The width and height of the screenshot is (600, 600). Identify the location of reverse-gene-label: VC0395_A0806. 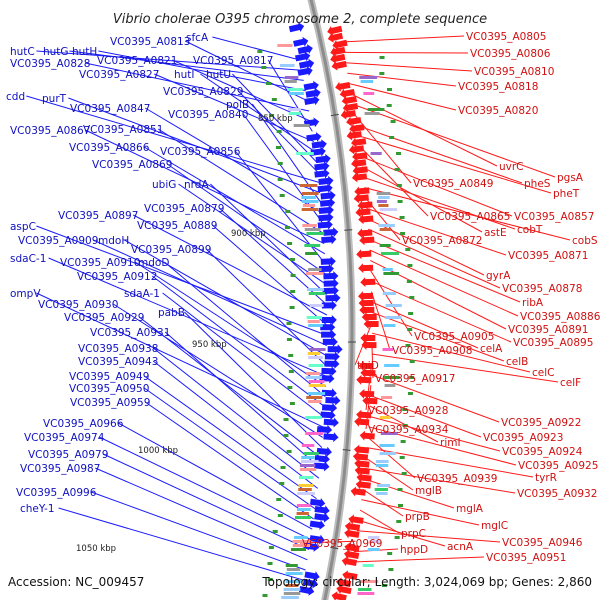
(510, 54).